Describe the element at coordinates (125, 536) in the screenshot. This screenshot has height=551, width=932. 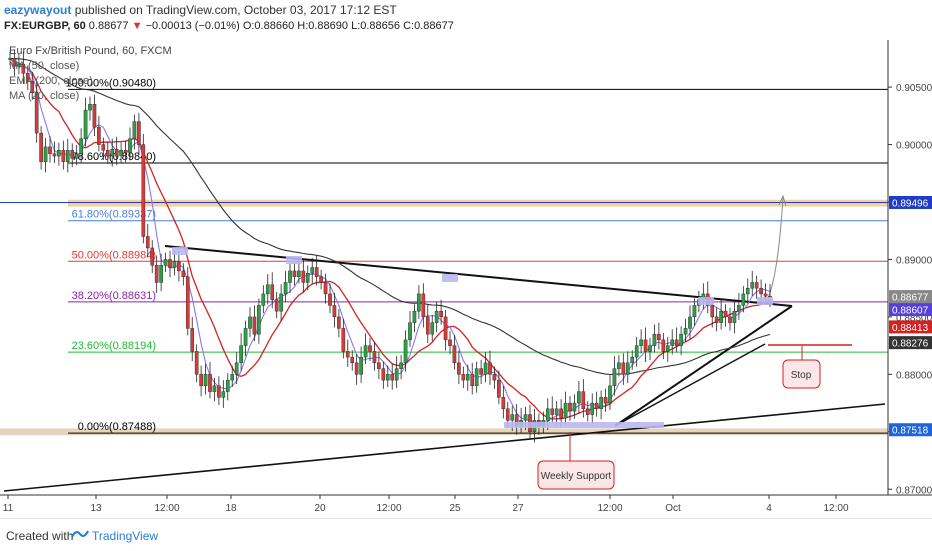
I see `tradingview-brand-link: TradingView` at that location.